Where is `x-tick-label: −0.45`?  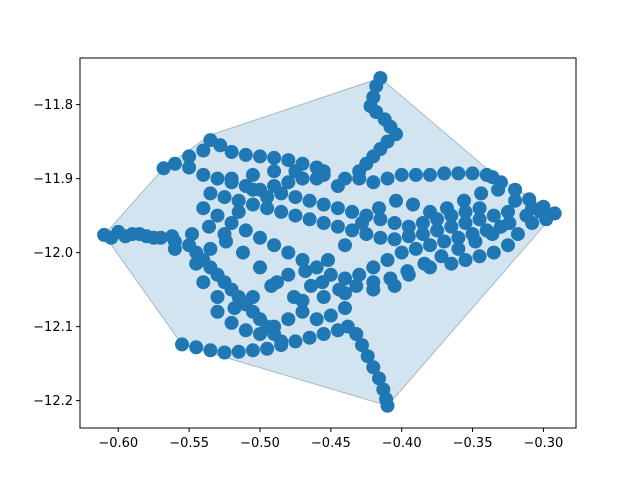 x-tick-label: −0.45 is located at coordinates (331, 443).